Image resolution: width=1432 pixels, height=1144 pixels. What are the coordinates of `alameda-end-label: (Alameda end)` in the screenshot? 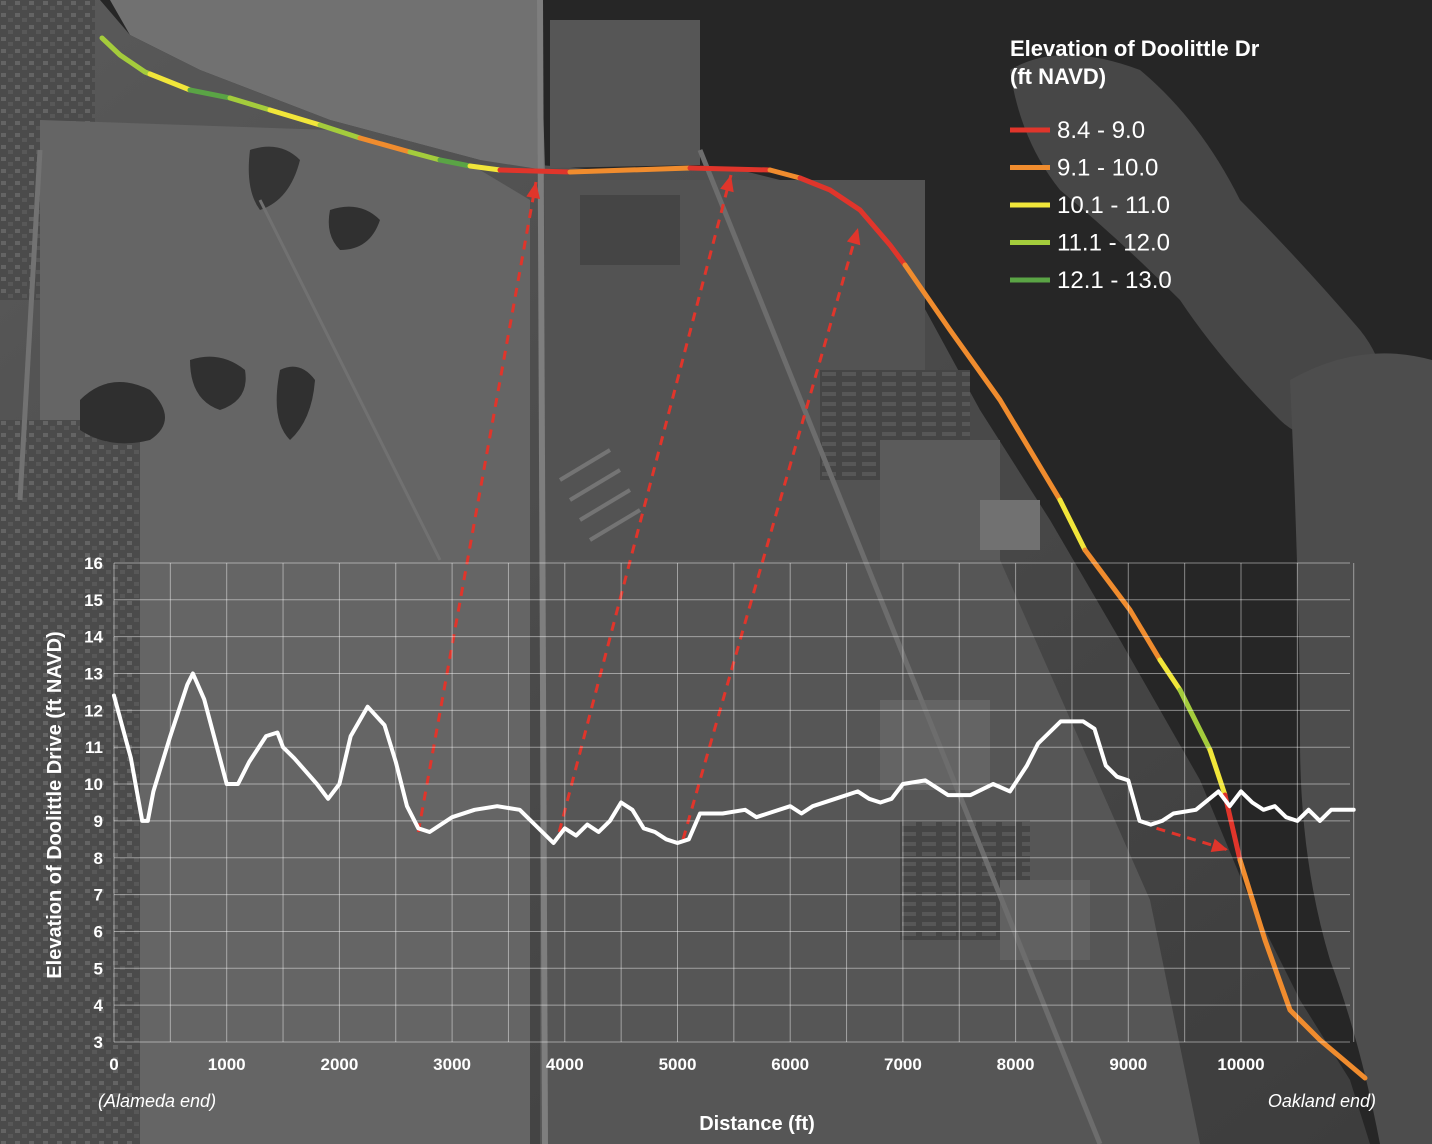 It's located at (157, 1101).